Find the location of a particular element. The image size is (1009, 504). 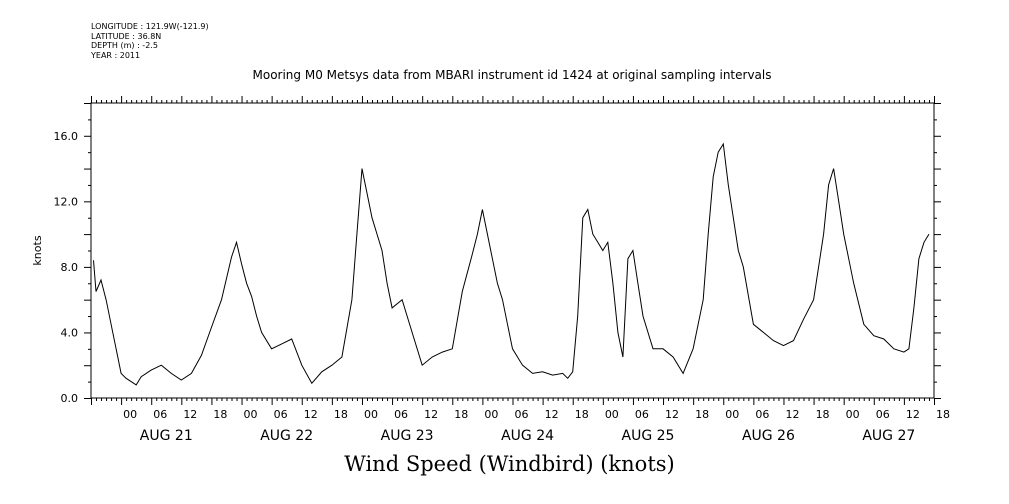

day-label: AUG 24 is located at coordinates (527, 436).